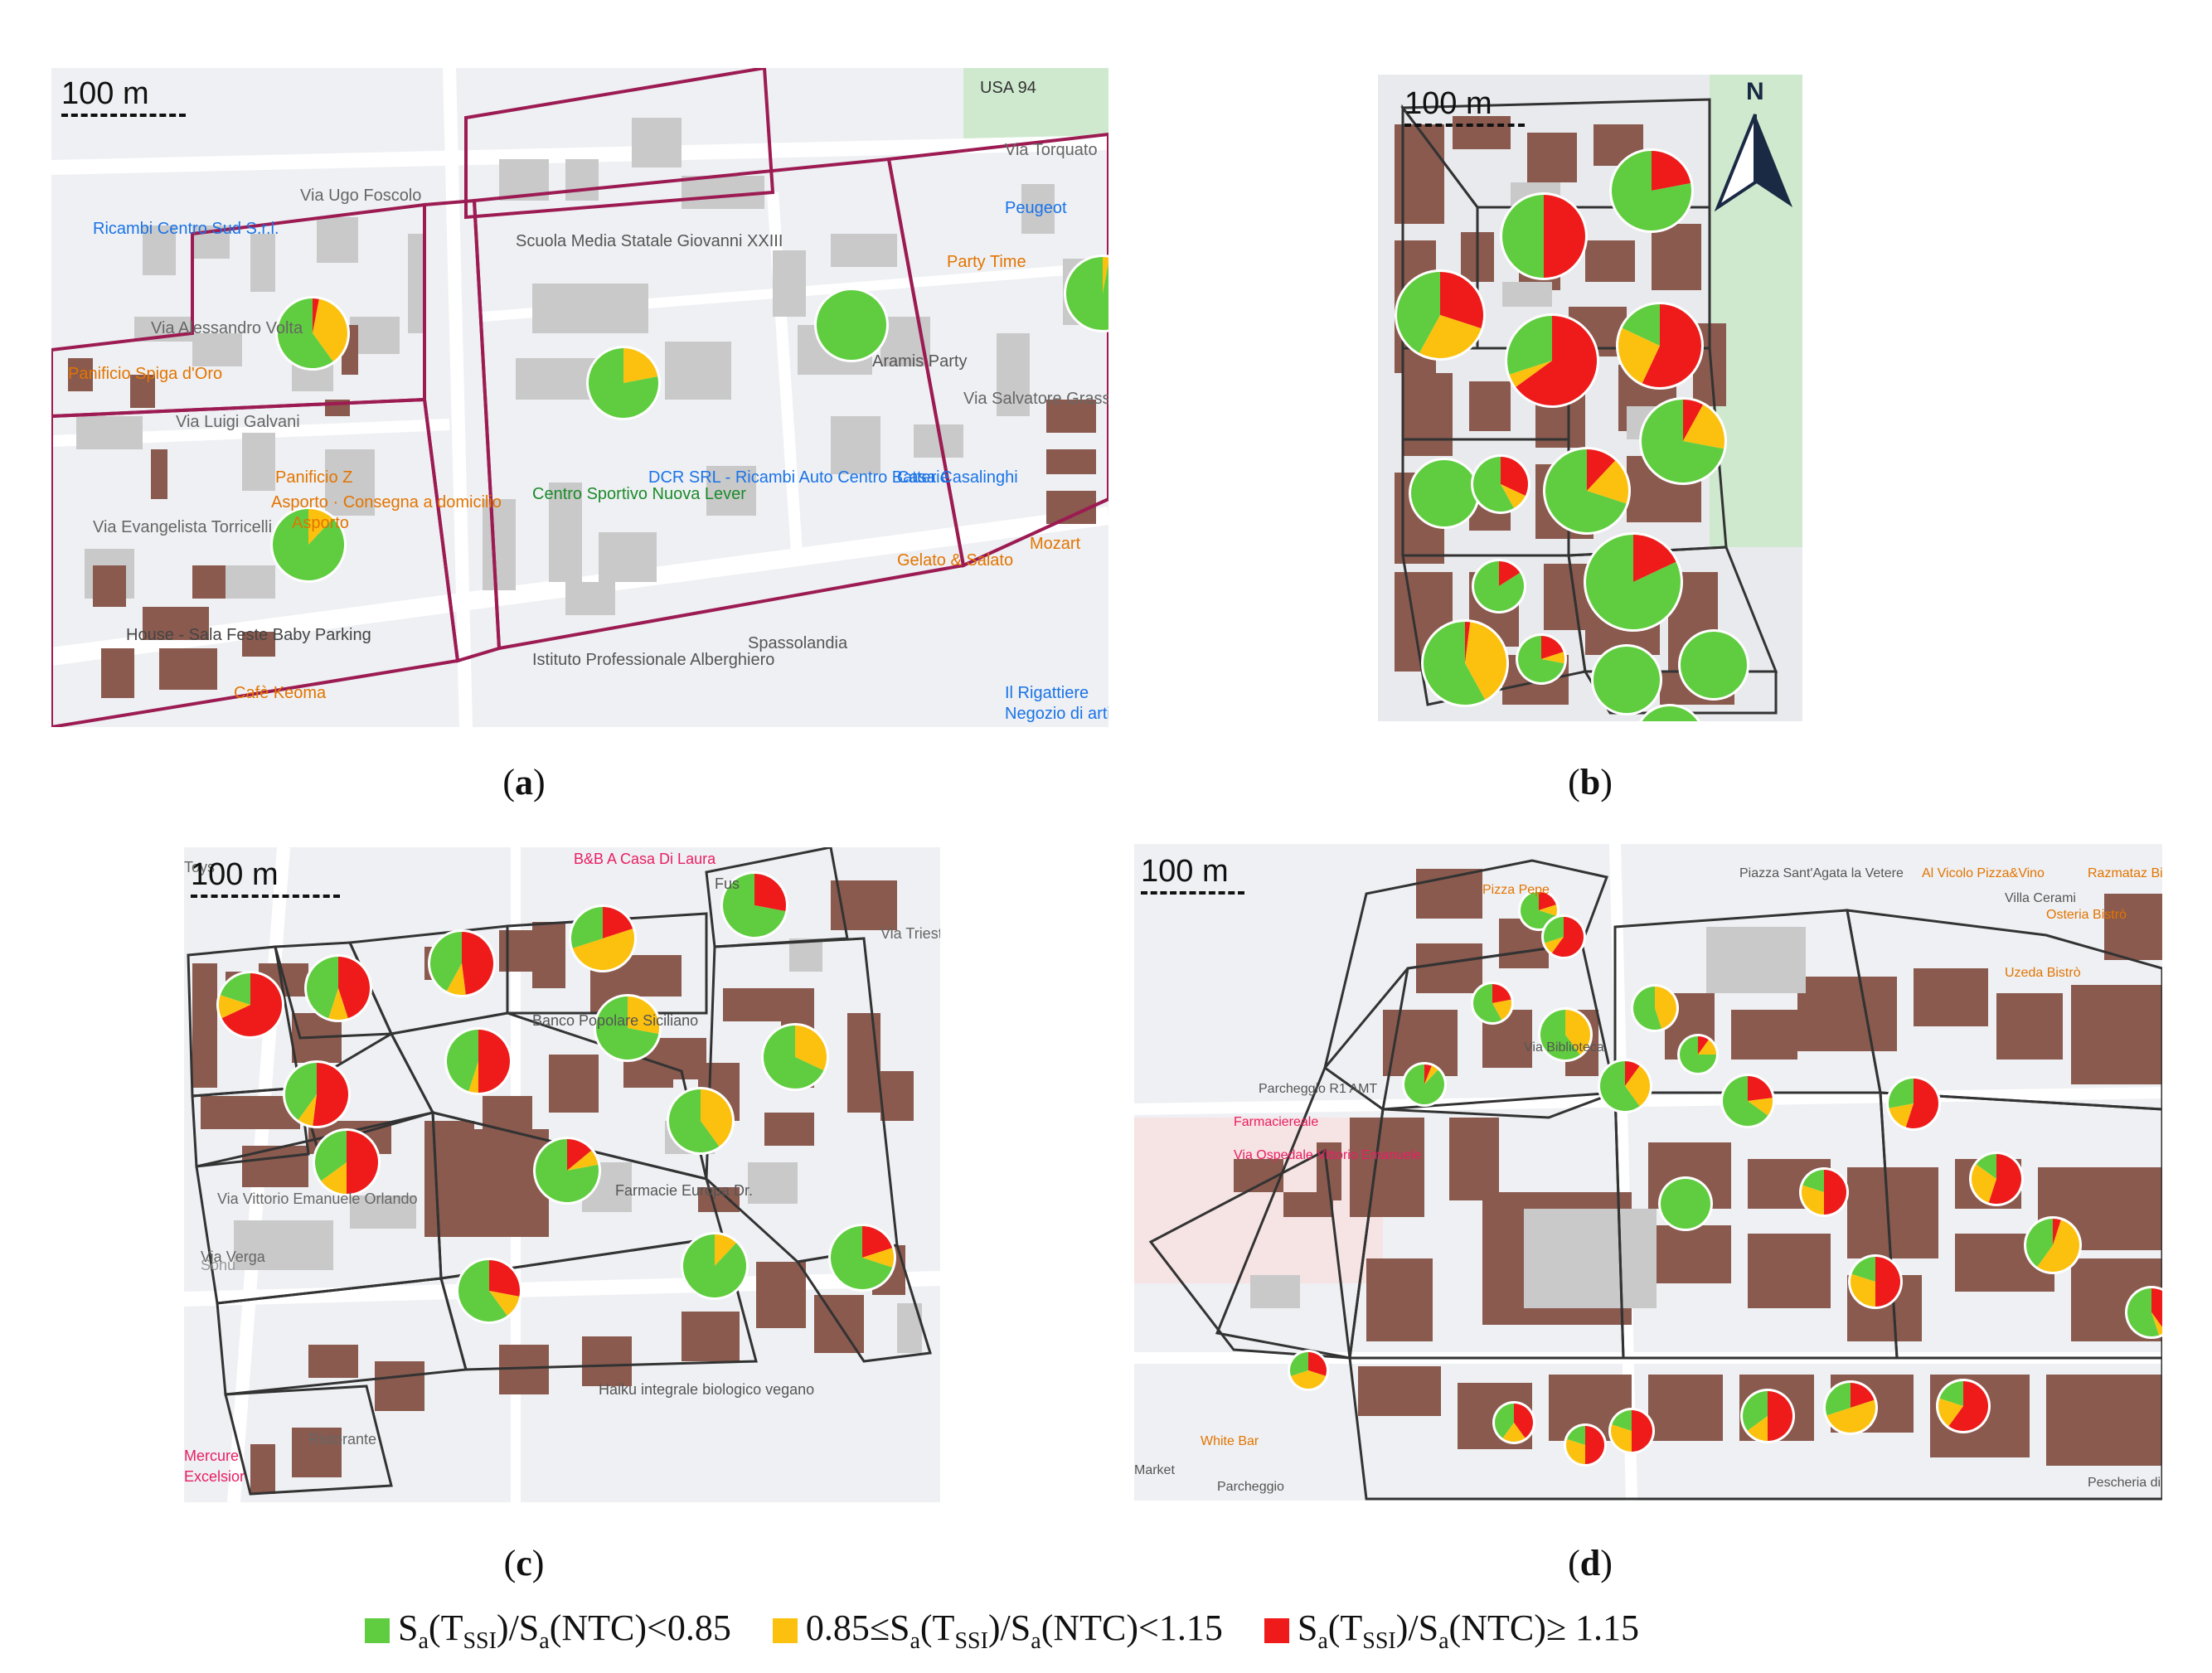 This screenshot has height=1673, width=2212. I want to click on map-label-c-3: Fus, so click(727, 883).